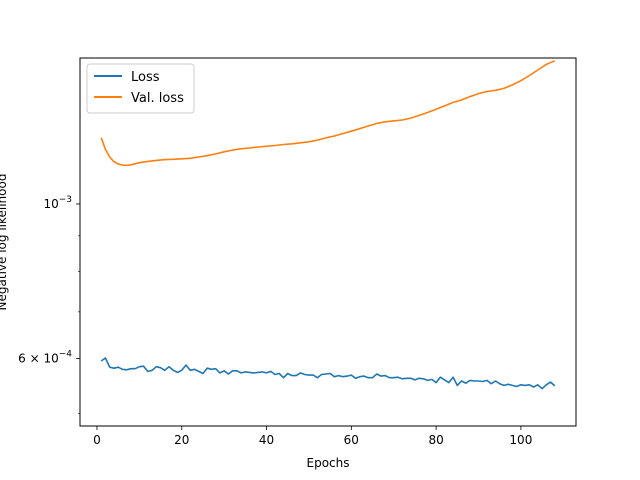 The width and height of the screenshot is (640, 480). Describe the element at coordinates (351, 440) in the screenshot. I see `x-tick-label: 60` at that location.